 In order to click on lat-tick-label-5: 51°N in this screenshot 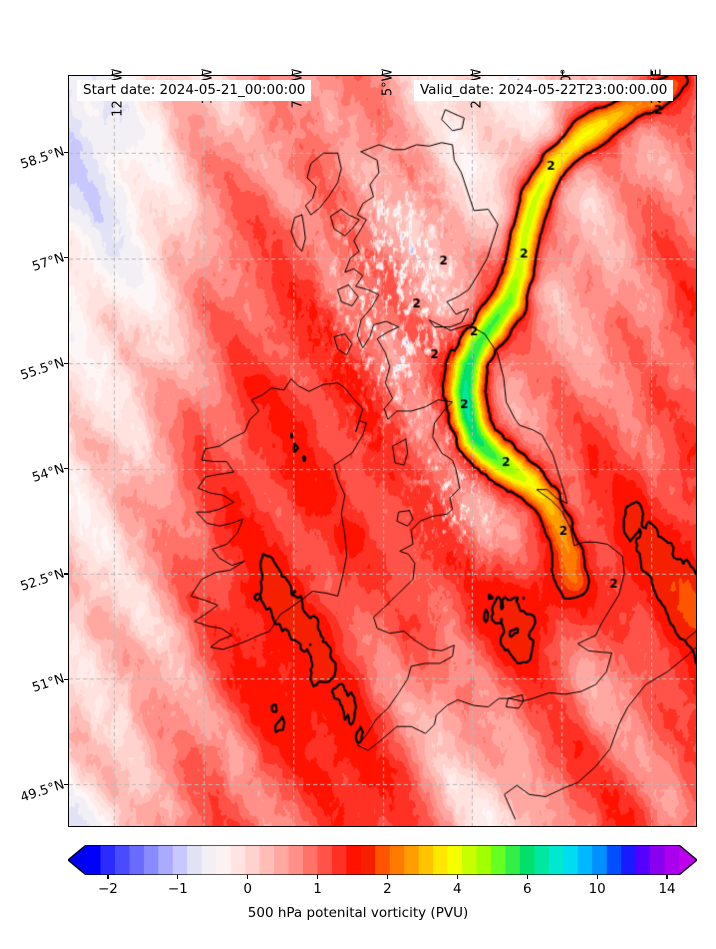, I will do `click(48, 684)`.